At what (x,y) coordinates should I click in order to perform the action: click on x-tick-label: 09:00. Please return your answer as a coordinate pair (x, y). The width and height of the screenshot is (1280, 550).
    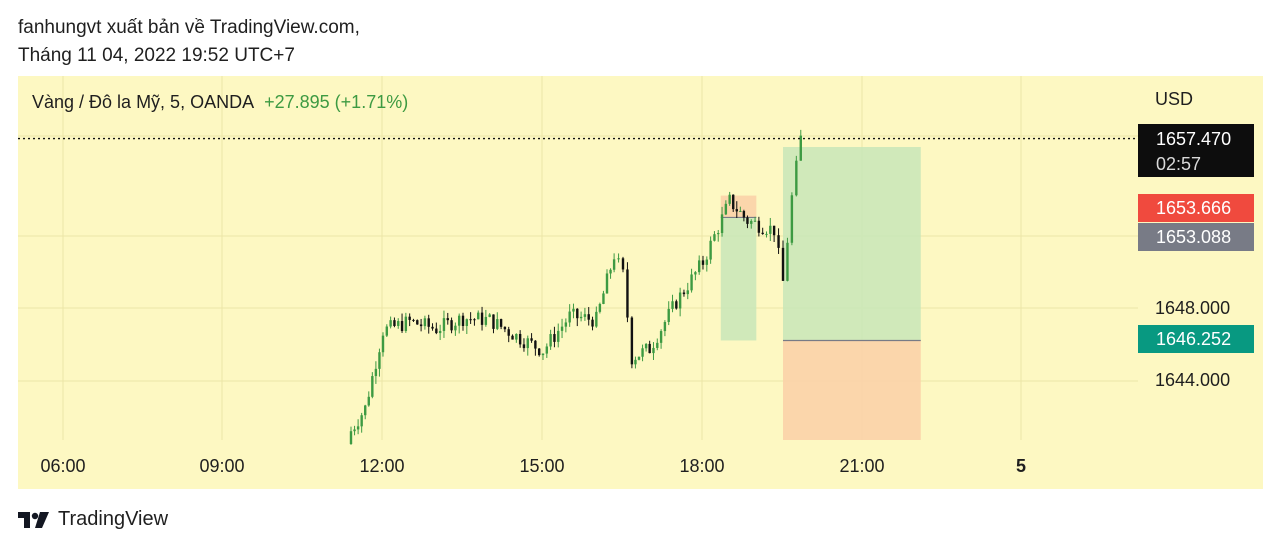
    Looking at the image, I should click on (222, 466).